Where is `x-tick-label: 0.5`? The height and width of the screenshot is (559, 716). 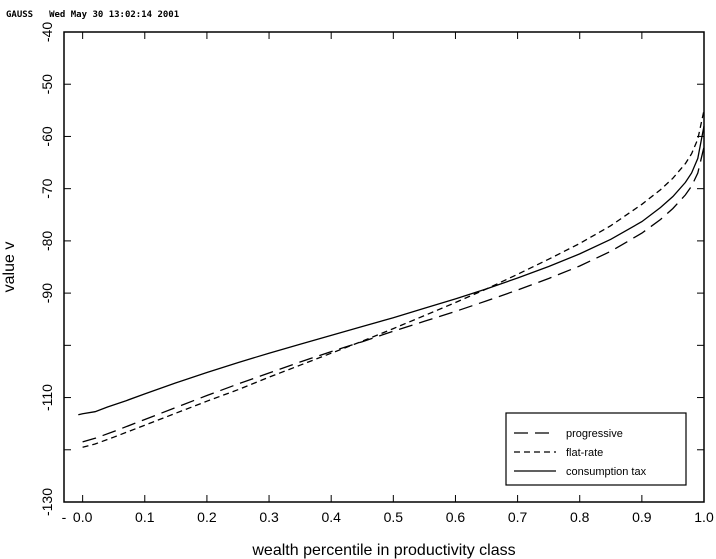
x-tick-label: 0.5 is located at coordinates (394, 517).